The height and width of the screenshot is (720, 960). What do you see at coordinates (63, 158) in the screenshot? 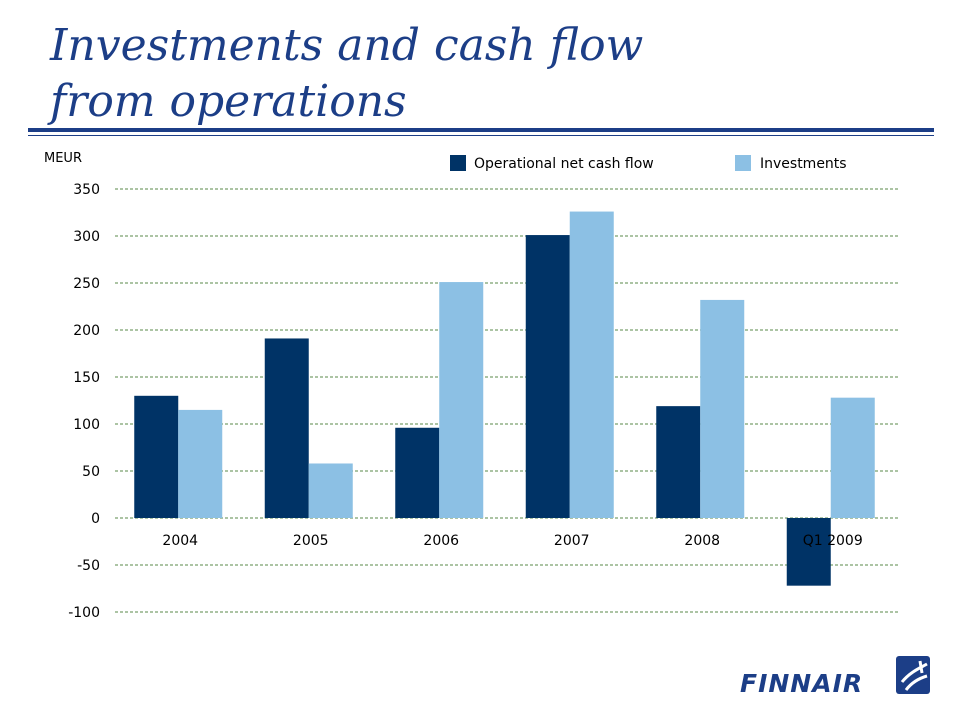
I see `y-axis-label: MEUR` at bounding box center [63, 158].